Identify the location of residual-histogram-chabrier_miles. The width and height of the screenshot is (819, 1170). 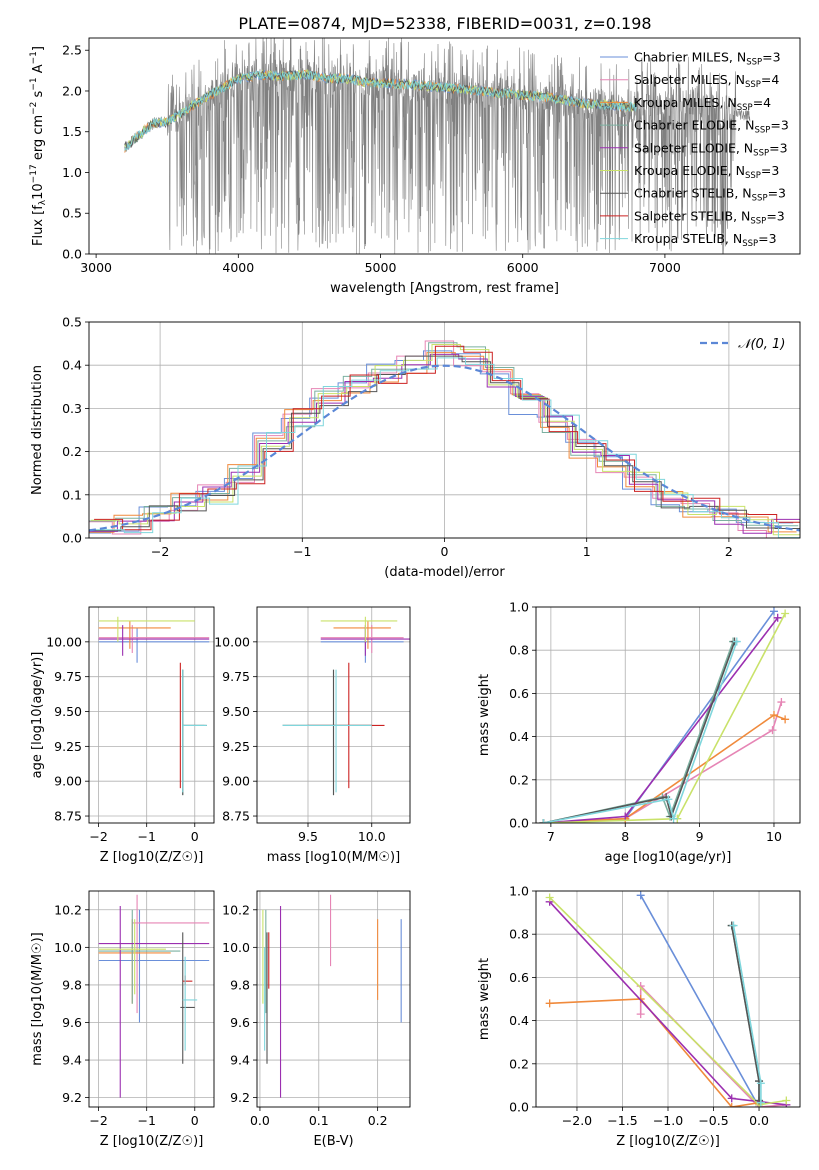
(441, 442).